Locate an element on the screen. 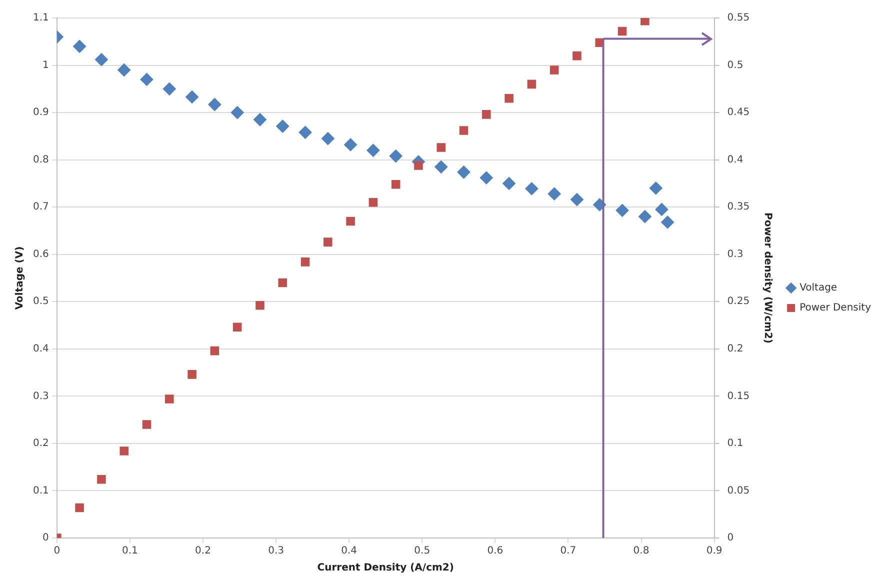 The height and width of the screenshot is (588, 887). y2-axis-title: Power density (W/cm2) is located at coordinates (767, 278).